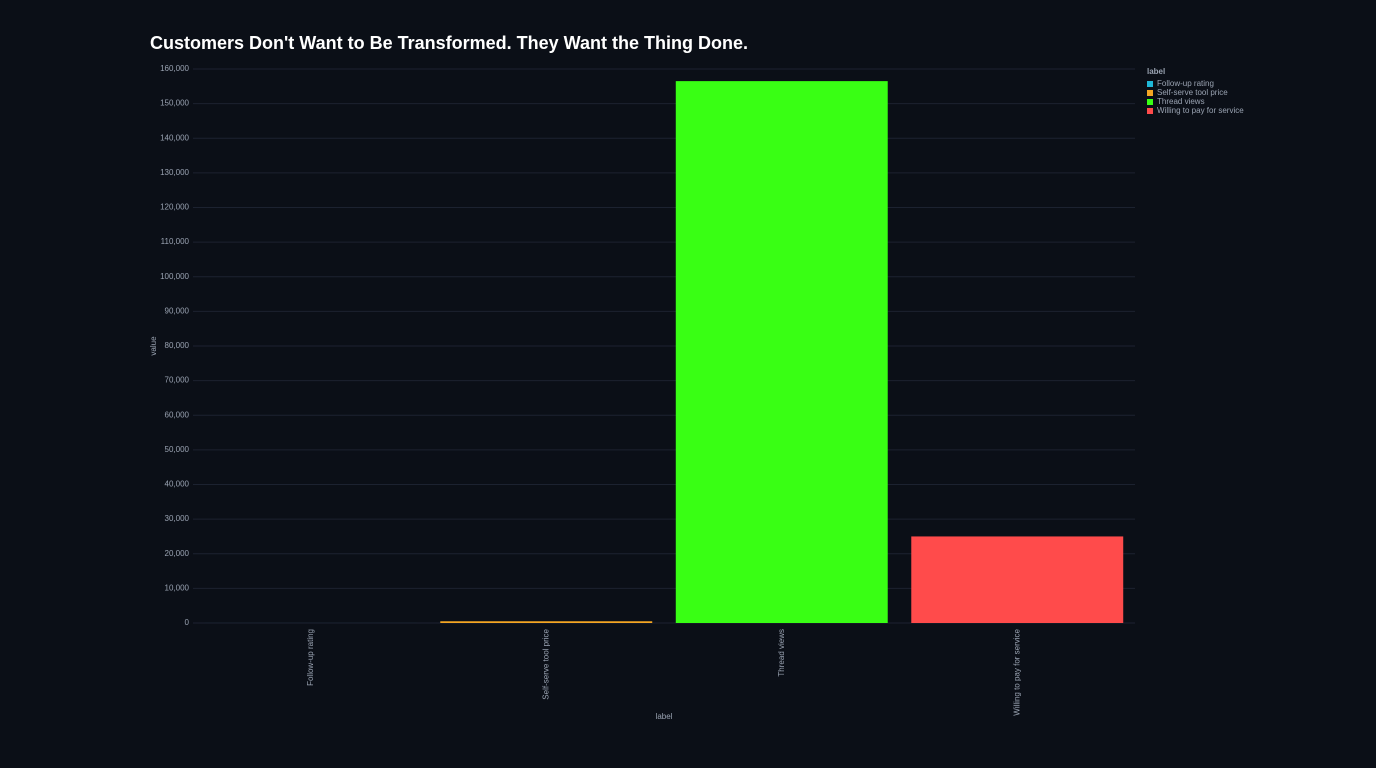 The height and width of the screenshot is (768, 1376). What do you see at coordinates (177, 587) in the screenshot?
I see `y-tick-label: 10,000` at bounding box center [177, 587].